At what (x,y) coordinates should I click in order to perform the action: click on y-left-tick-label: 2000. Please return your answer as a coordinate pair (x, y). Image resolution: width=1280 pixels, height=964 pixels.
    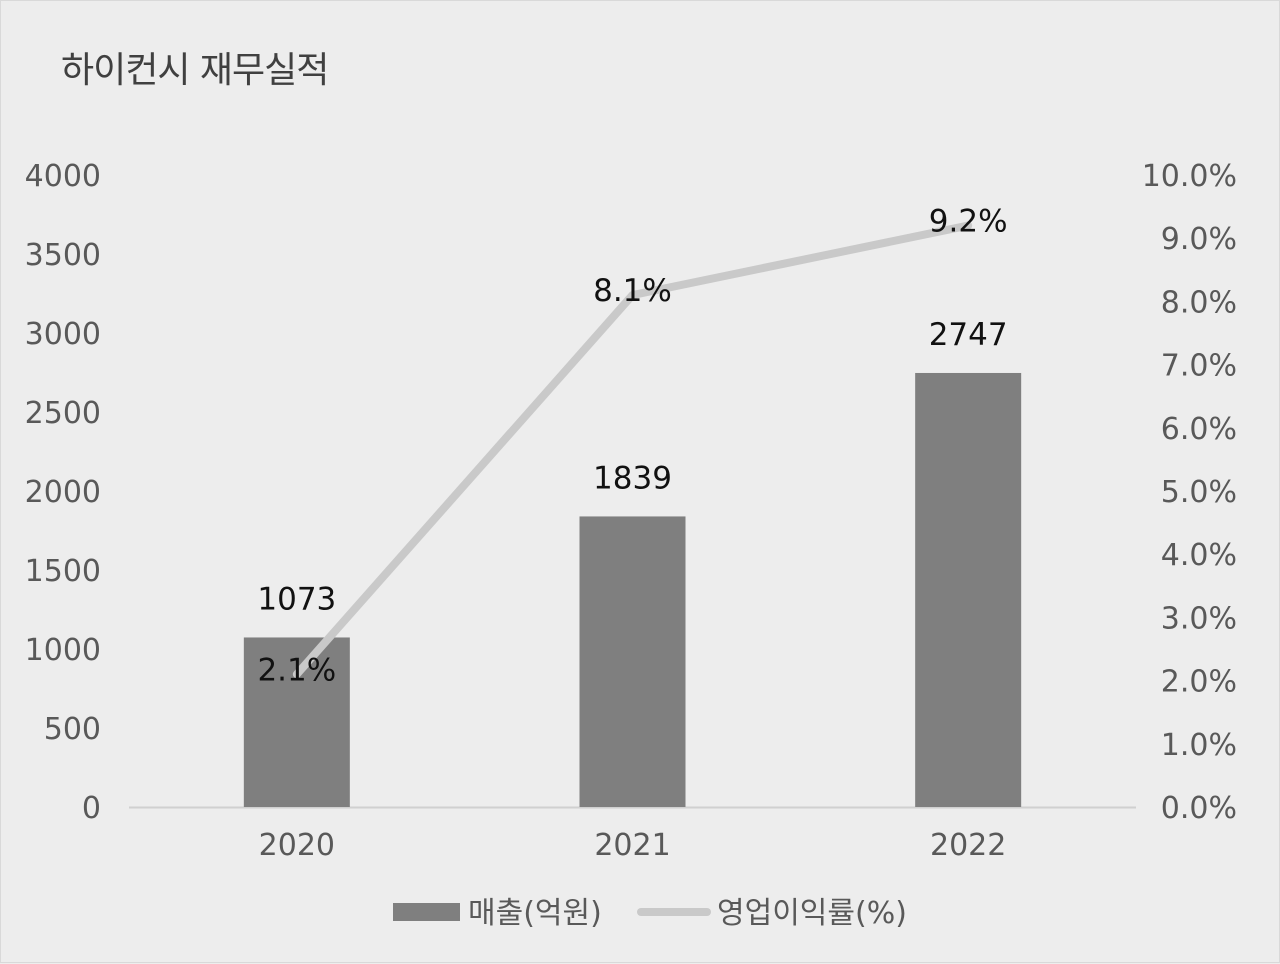
    Looking at the image, I should click on (63, 492).